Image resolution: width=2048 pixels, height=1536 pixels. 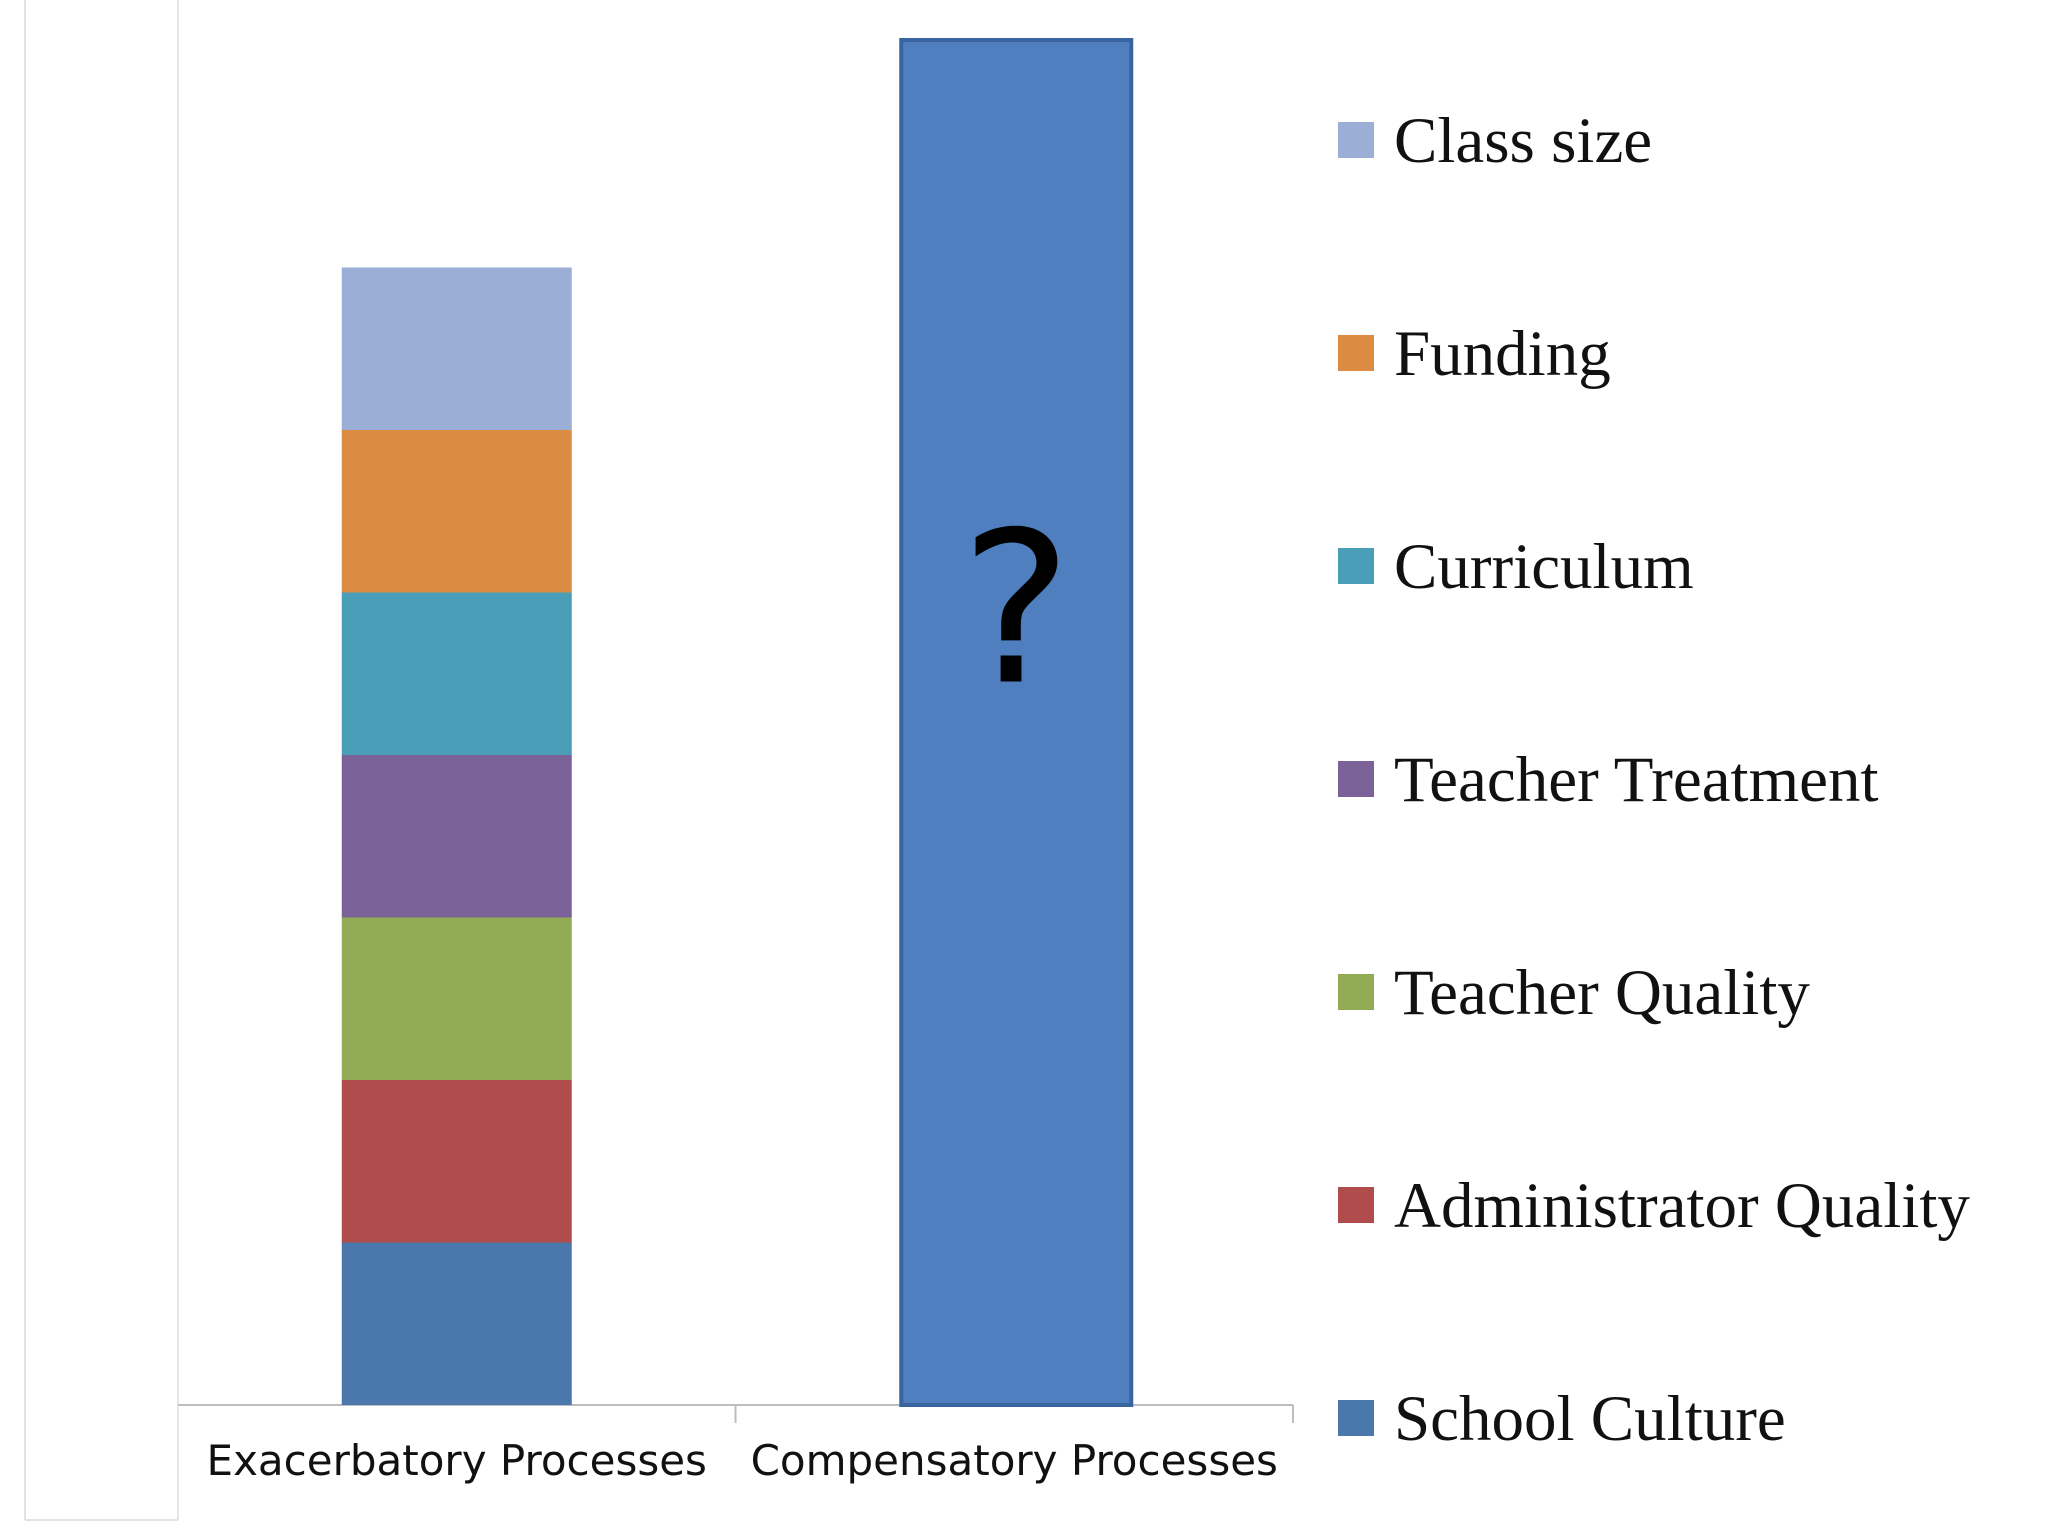 What do you see at coordinates (1014, 1460) in the screenshot?
I see `category-label: Compensatory Processes` at bounding box center [1014, 1460].